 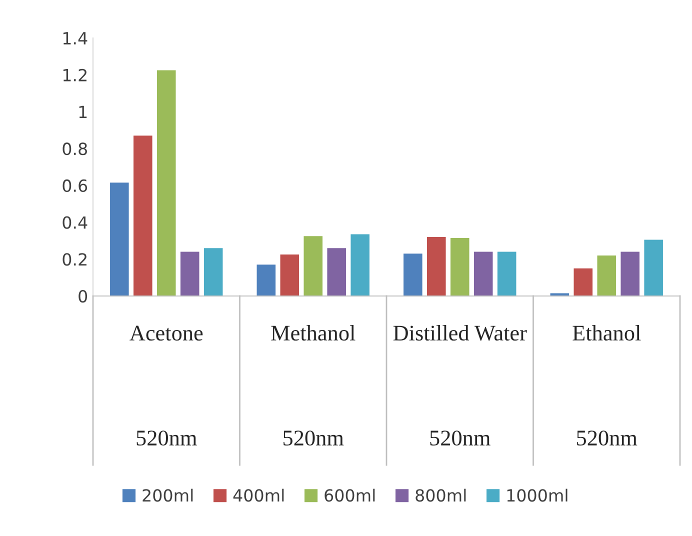 What do you see at coordinates (83, 296) in the screenshot?
I see `y-tick-label: 0` at bounding box center [83, 296].